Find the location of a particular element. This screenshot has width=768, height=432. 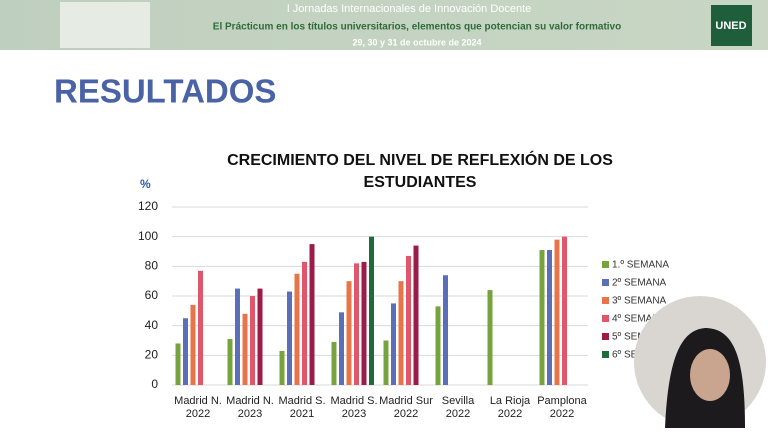

legend-label: 3º SEMANA is located at coordinates (639, 301).